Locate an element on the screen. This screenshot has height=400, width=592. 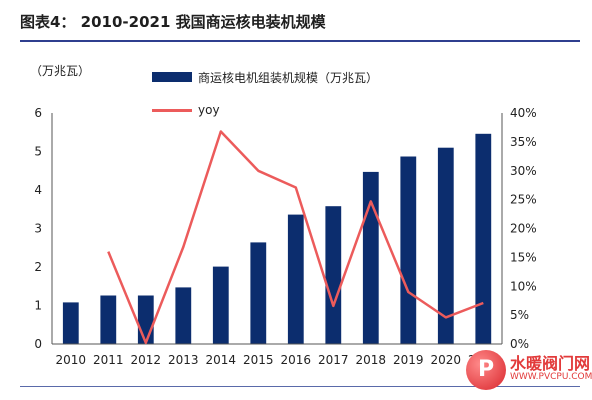
bar-2012 is located at coordinates (145, 319).